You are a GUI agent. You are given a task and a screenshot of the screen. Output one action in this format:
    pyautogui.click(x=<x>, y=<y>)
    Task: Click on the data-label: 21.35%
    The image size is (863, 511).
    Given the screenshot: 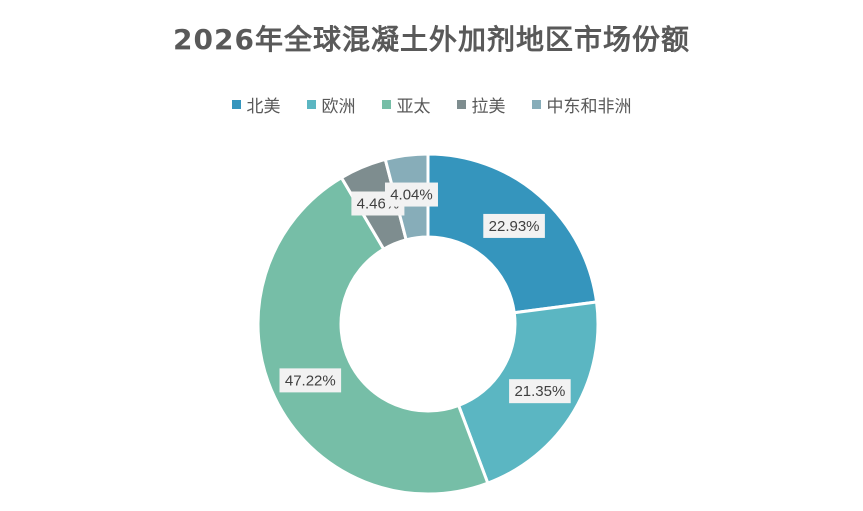 What is the action you would take?
    pyautogui.click(x=540, y=391)
    